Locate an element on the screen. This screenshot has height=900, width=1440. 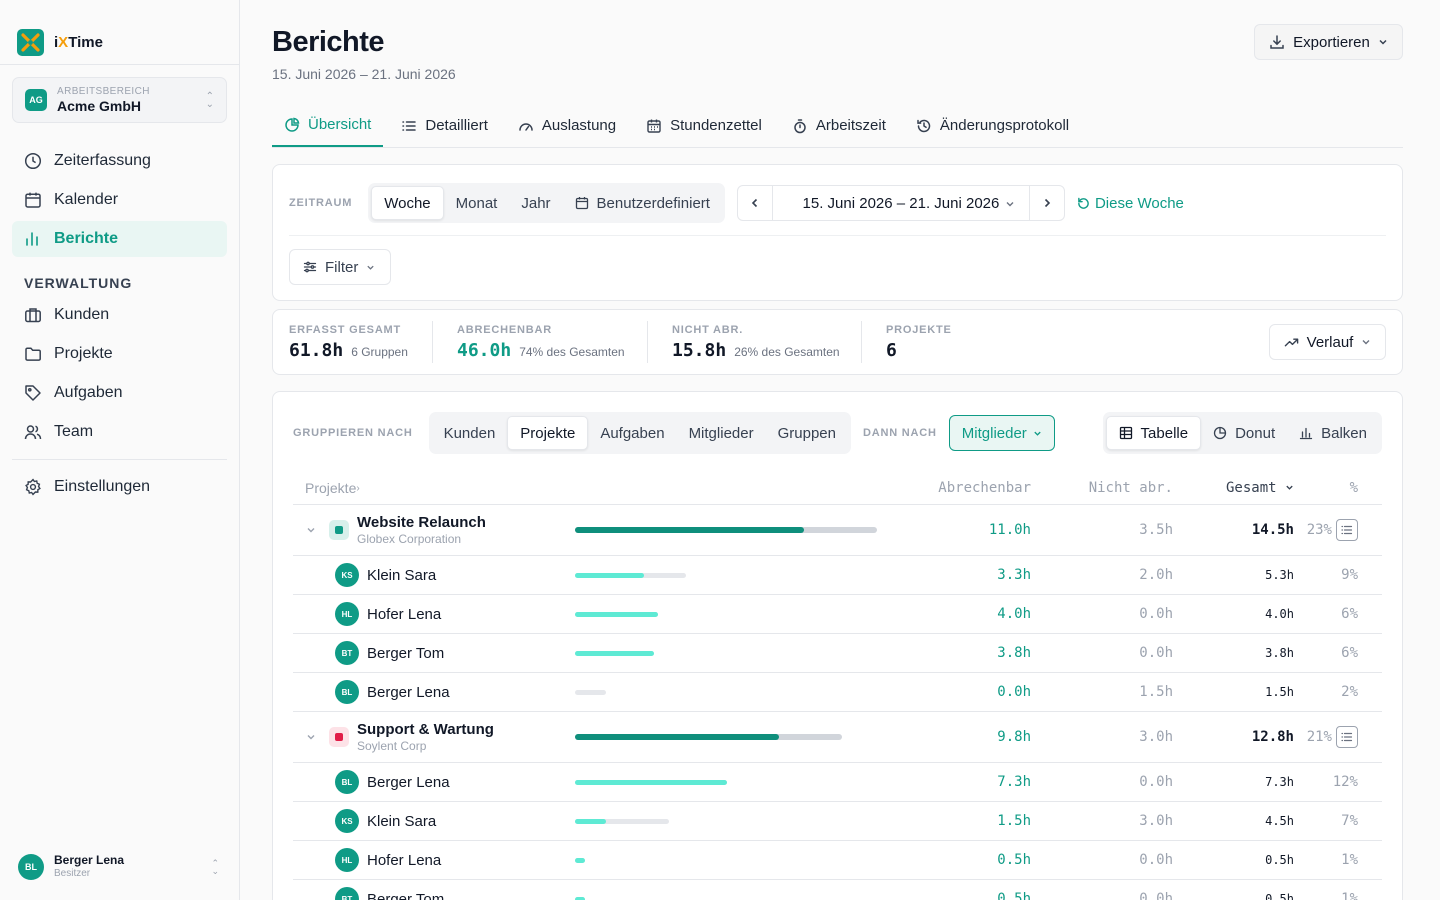
column-header-pct: % is located at coordinates (1353, 488).